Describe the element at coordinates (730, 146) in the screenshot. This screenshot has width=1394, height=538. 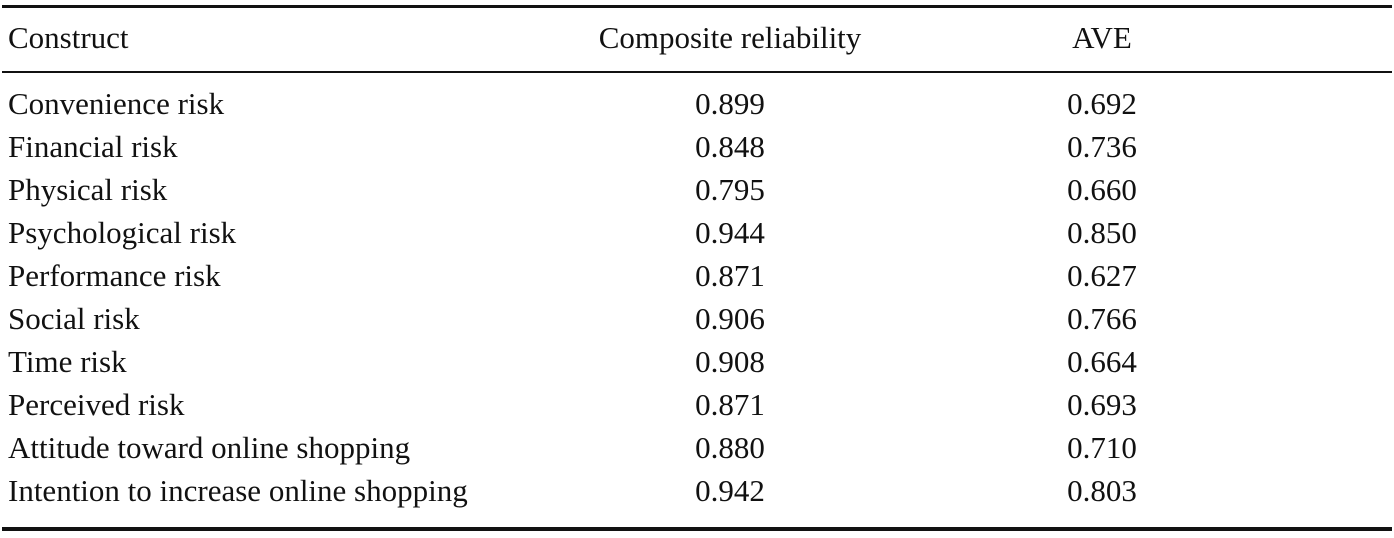
I see `composite-reliability-cell: 0.848` at that location.